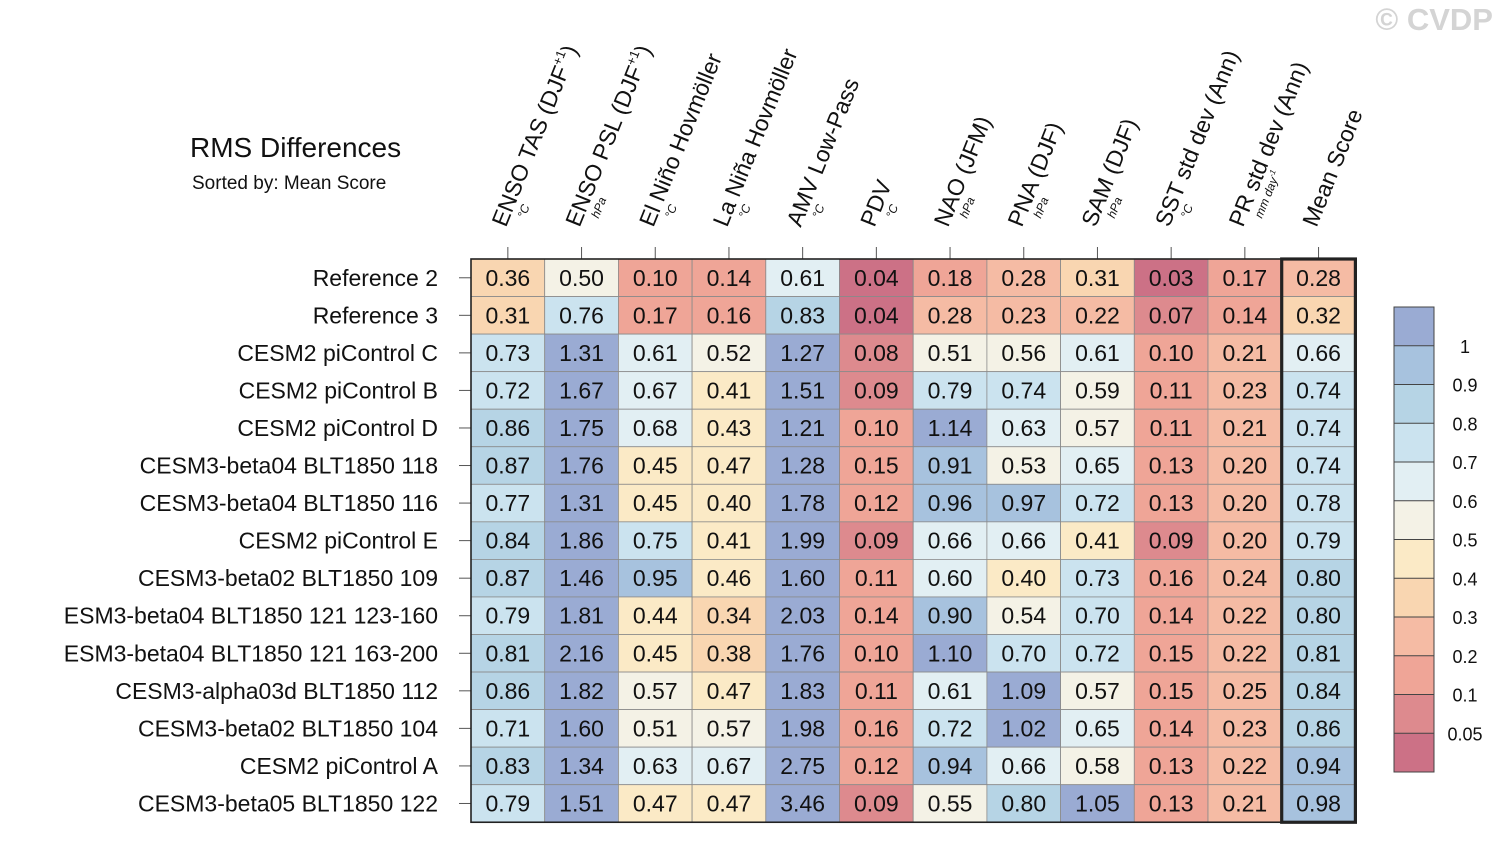 This screenshot has width=1505, height=842. Describe the element at coordinates (375, 315) in the screenshot. I see `row-label: Reference 3` at that location.